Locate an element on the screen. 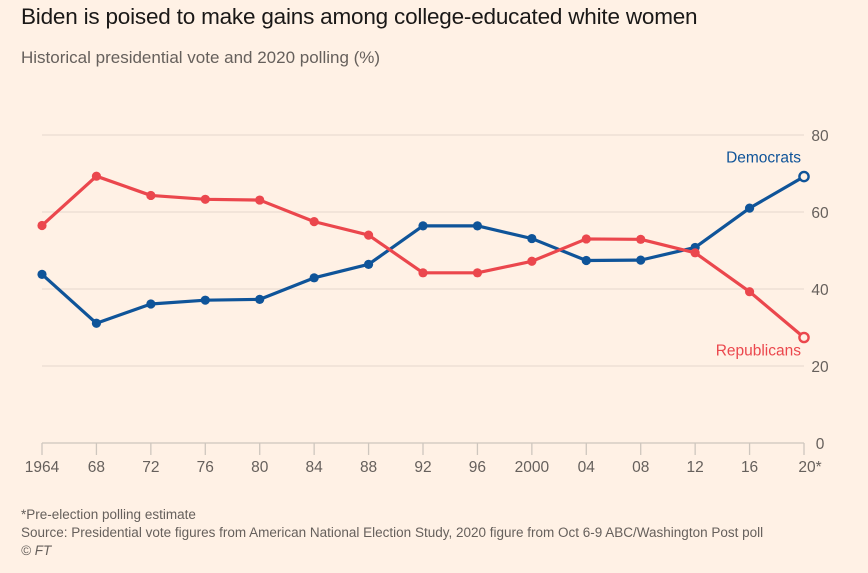 Image resolution: width=868 pixels, height=573 pixels. y-axis: 0 20 40 60 80 is located at coordinates (820, 290).